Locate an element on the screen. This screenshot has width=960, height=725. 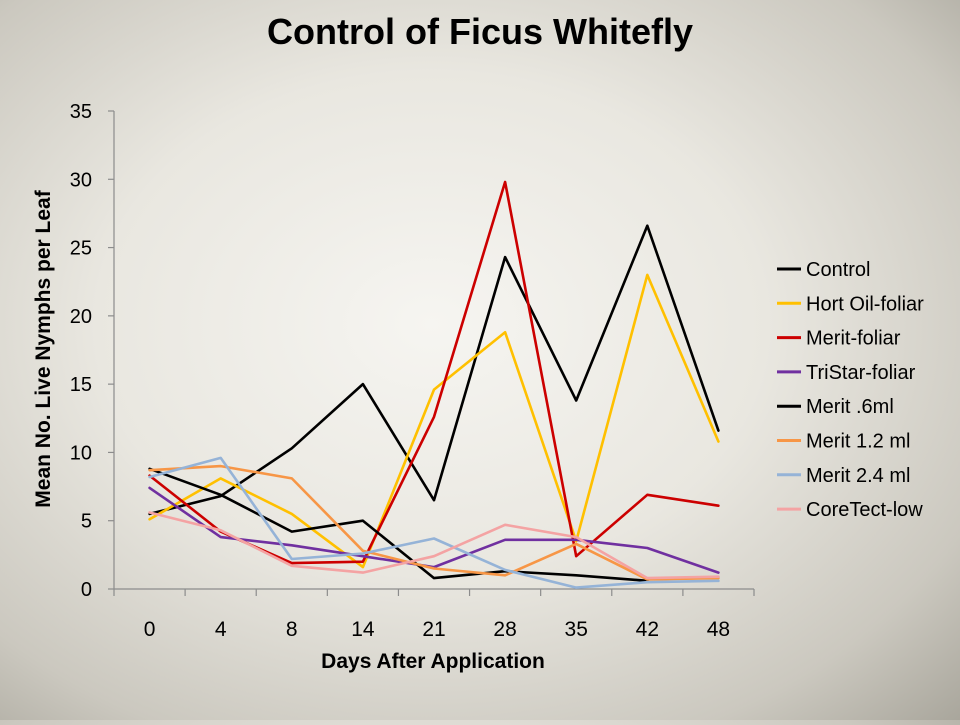
x-tick-label: 21 is located at coordinates (433, 629).